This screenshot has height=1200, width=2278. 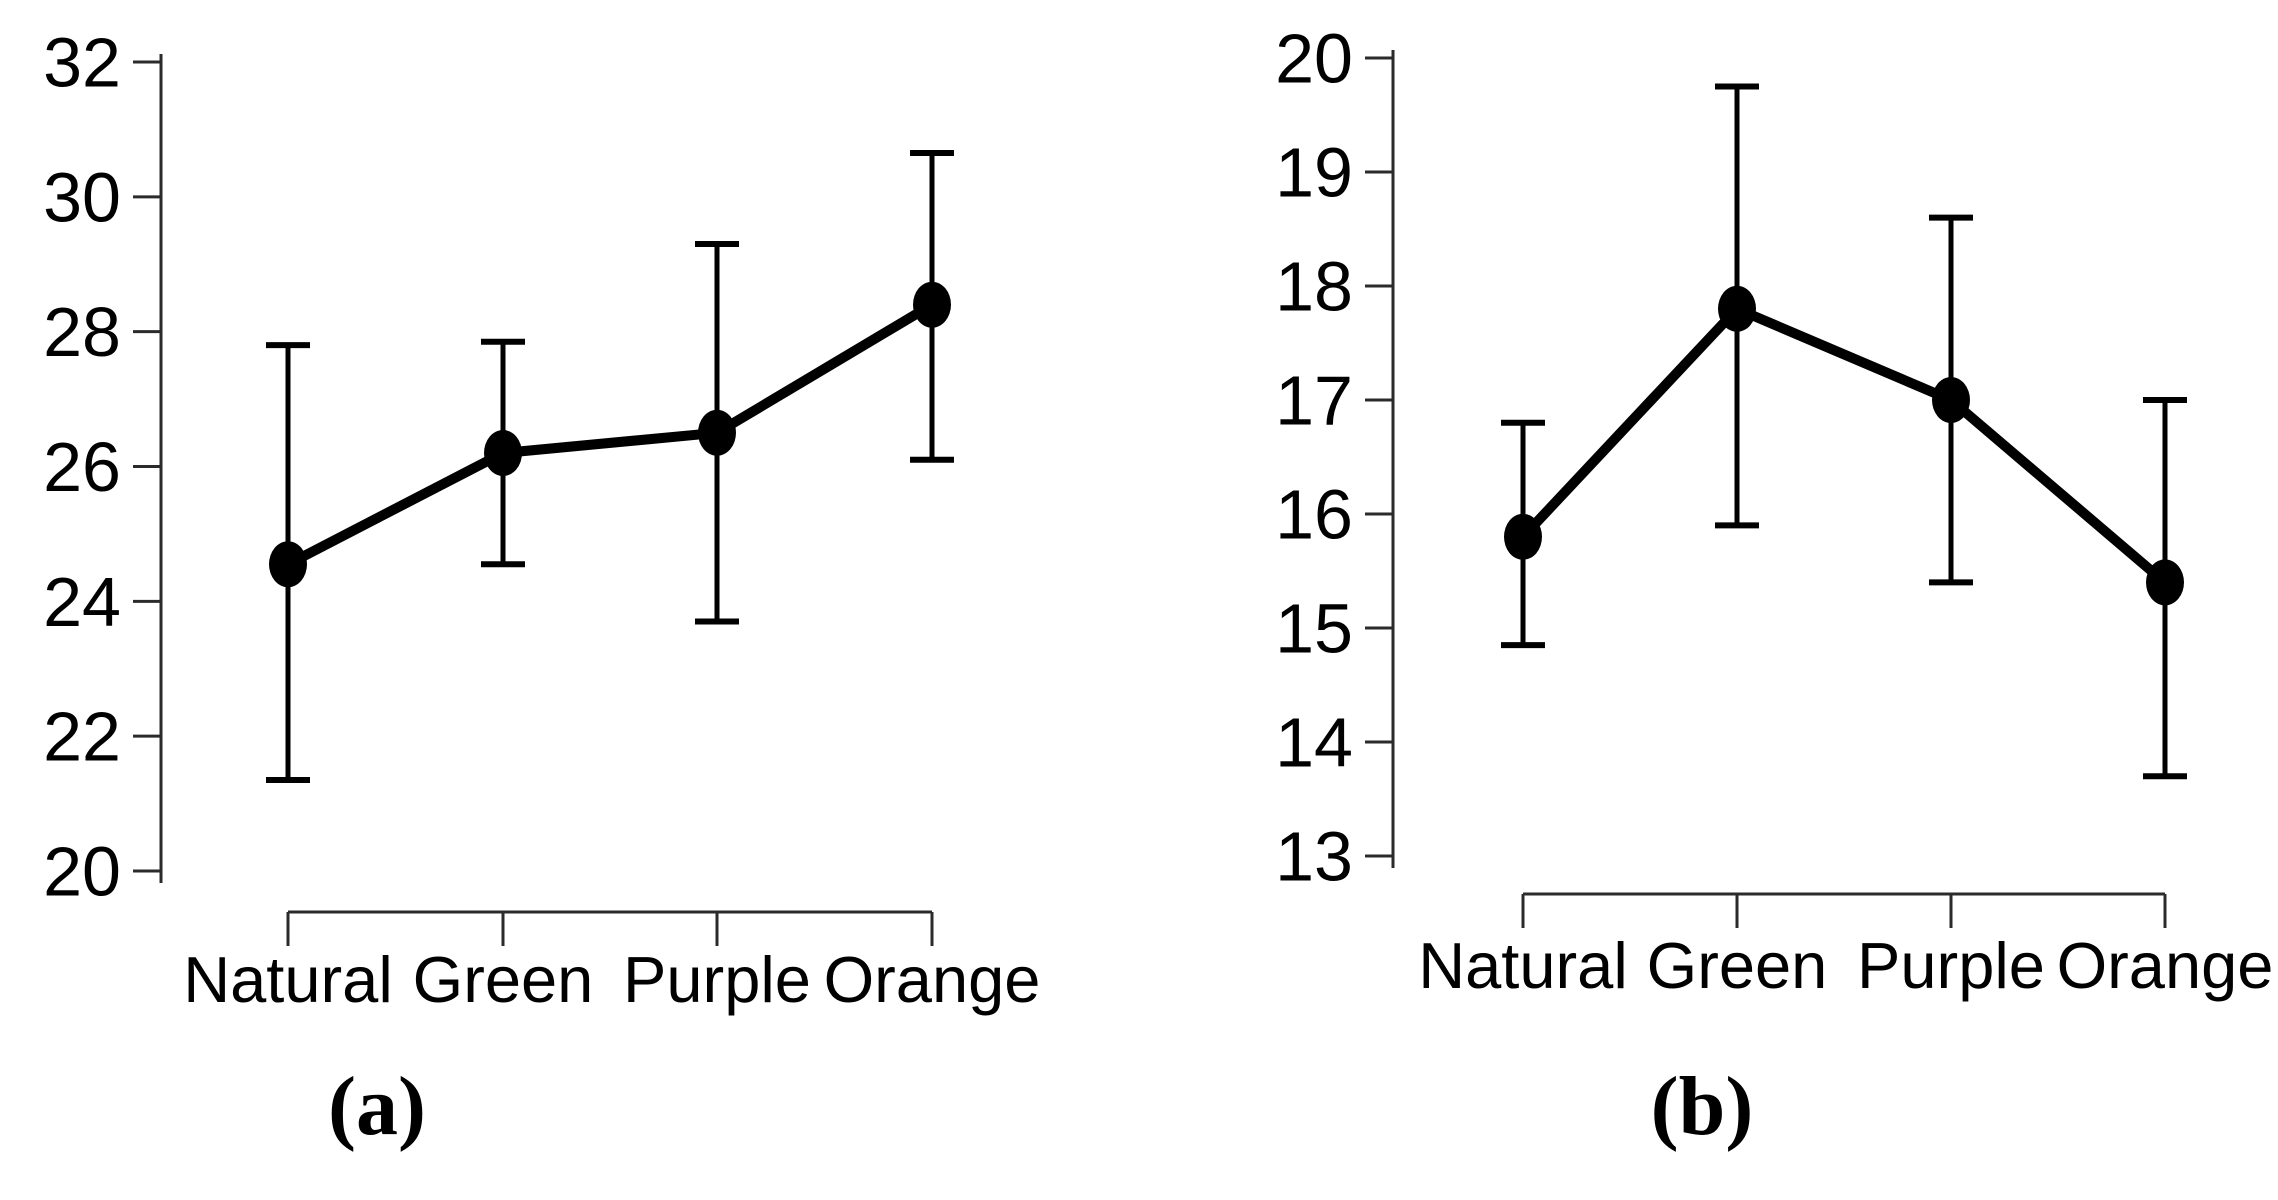 I want to click on y-tick-label-a: 30, so click(x=82, y=197).